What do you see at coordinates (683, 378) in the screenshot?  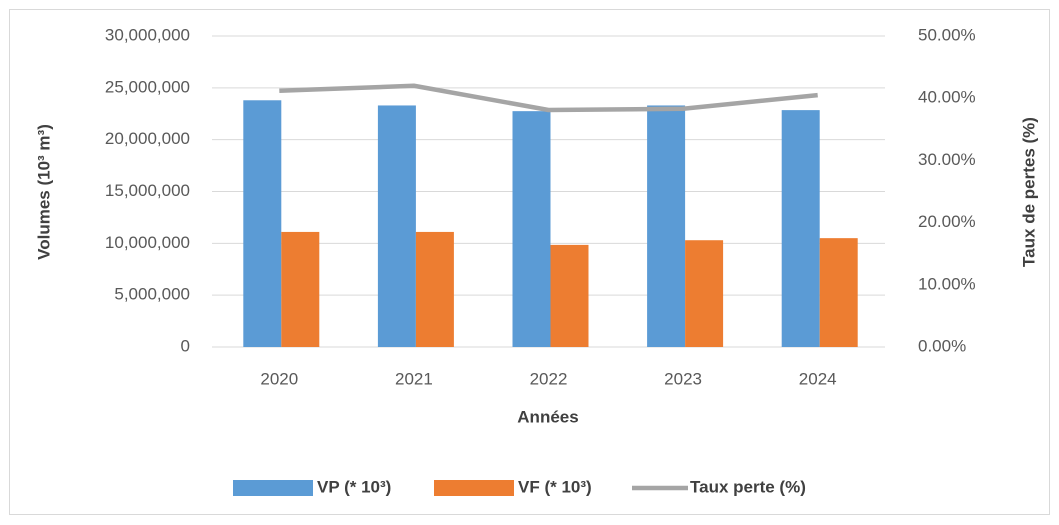 I see `x-tick-label: 2023` at bounding box center [683, 378].